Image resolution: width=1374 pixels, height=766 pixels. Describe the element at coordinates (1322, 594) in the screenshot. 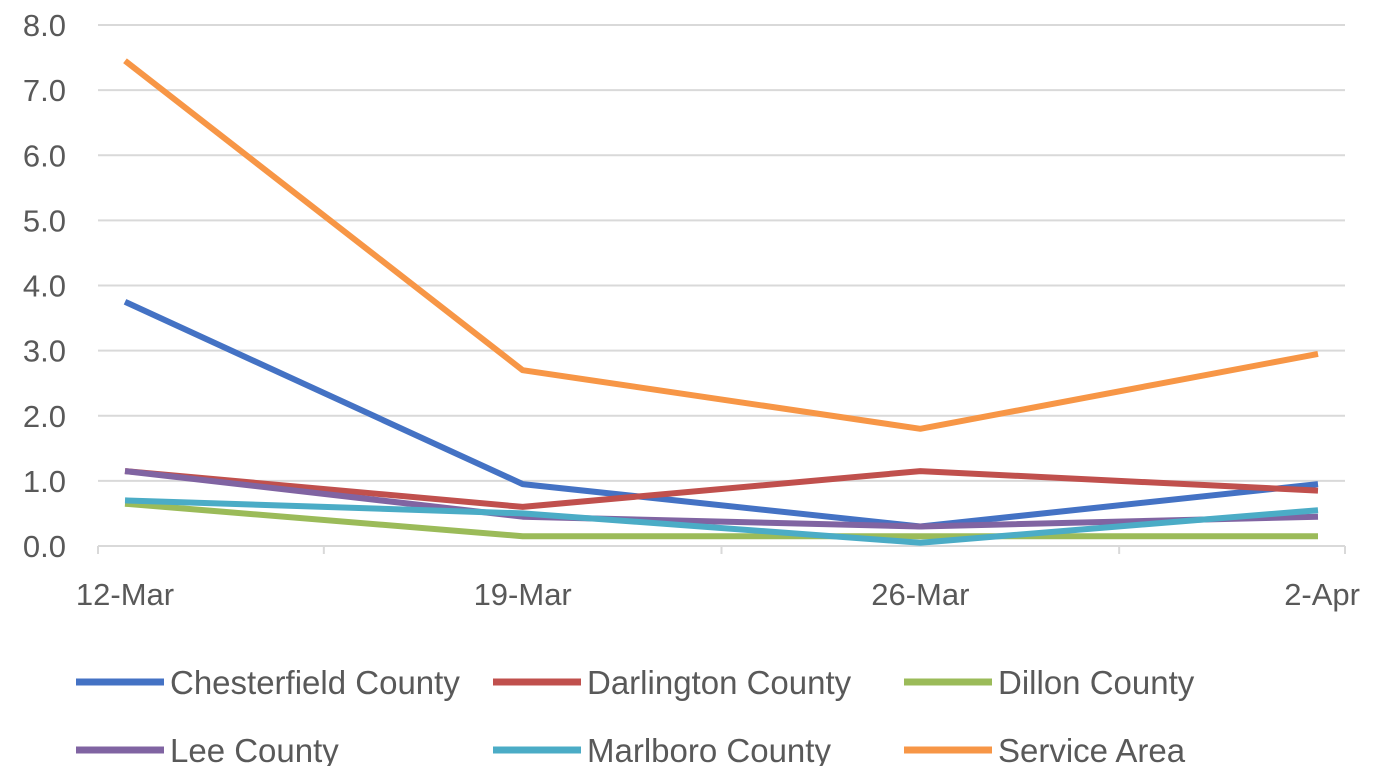

I see `x-tick-label: 2-Apr` at that location.